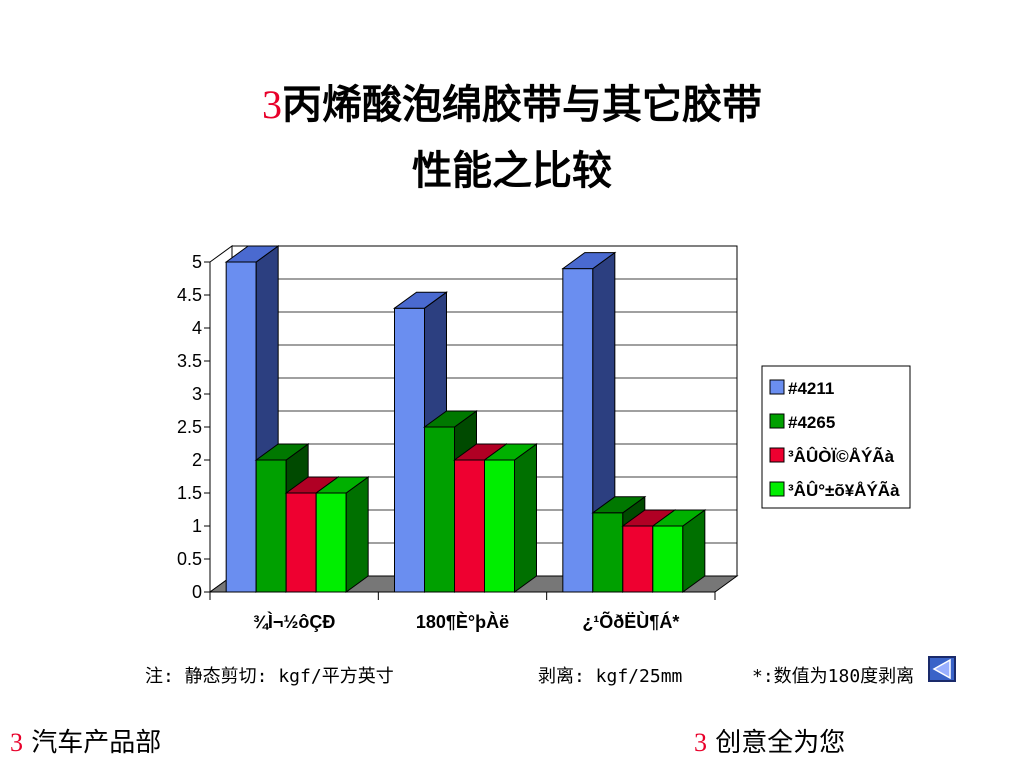 The height and width of the screenshot is (768, 1024). What do you see at coordinates (942, 669) in the screenshot?
I see `back-arrow-icon` at bounding box center [942, 669].